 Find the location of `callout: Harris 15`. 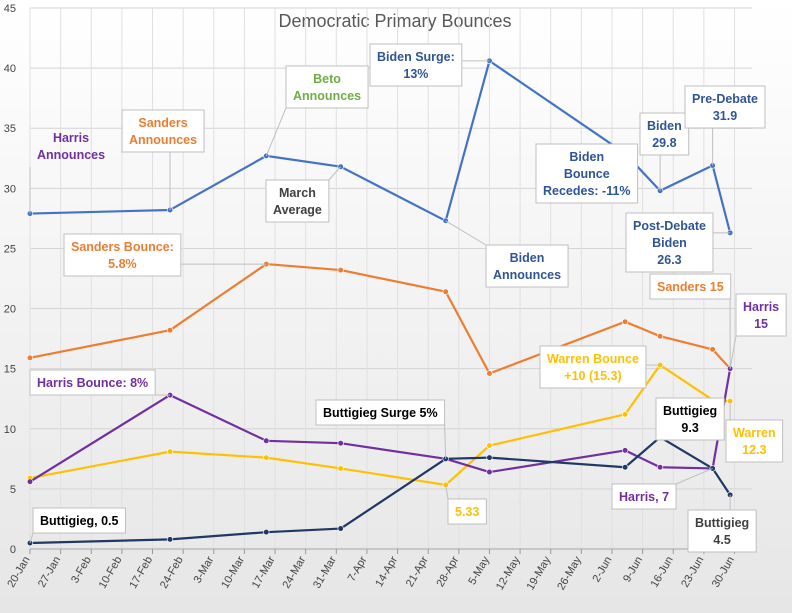

callout: Harris 15 is located at coordinates (758, 331).